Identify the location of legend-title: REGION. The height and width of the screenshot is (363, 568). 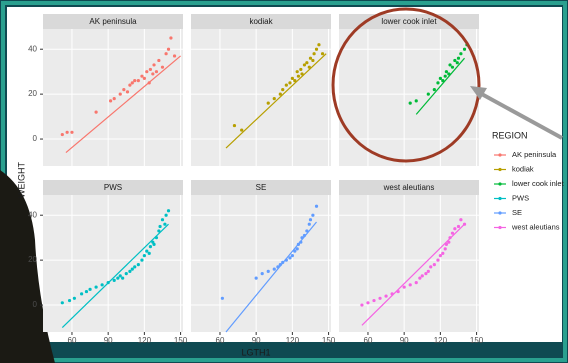
(510, 135).